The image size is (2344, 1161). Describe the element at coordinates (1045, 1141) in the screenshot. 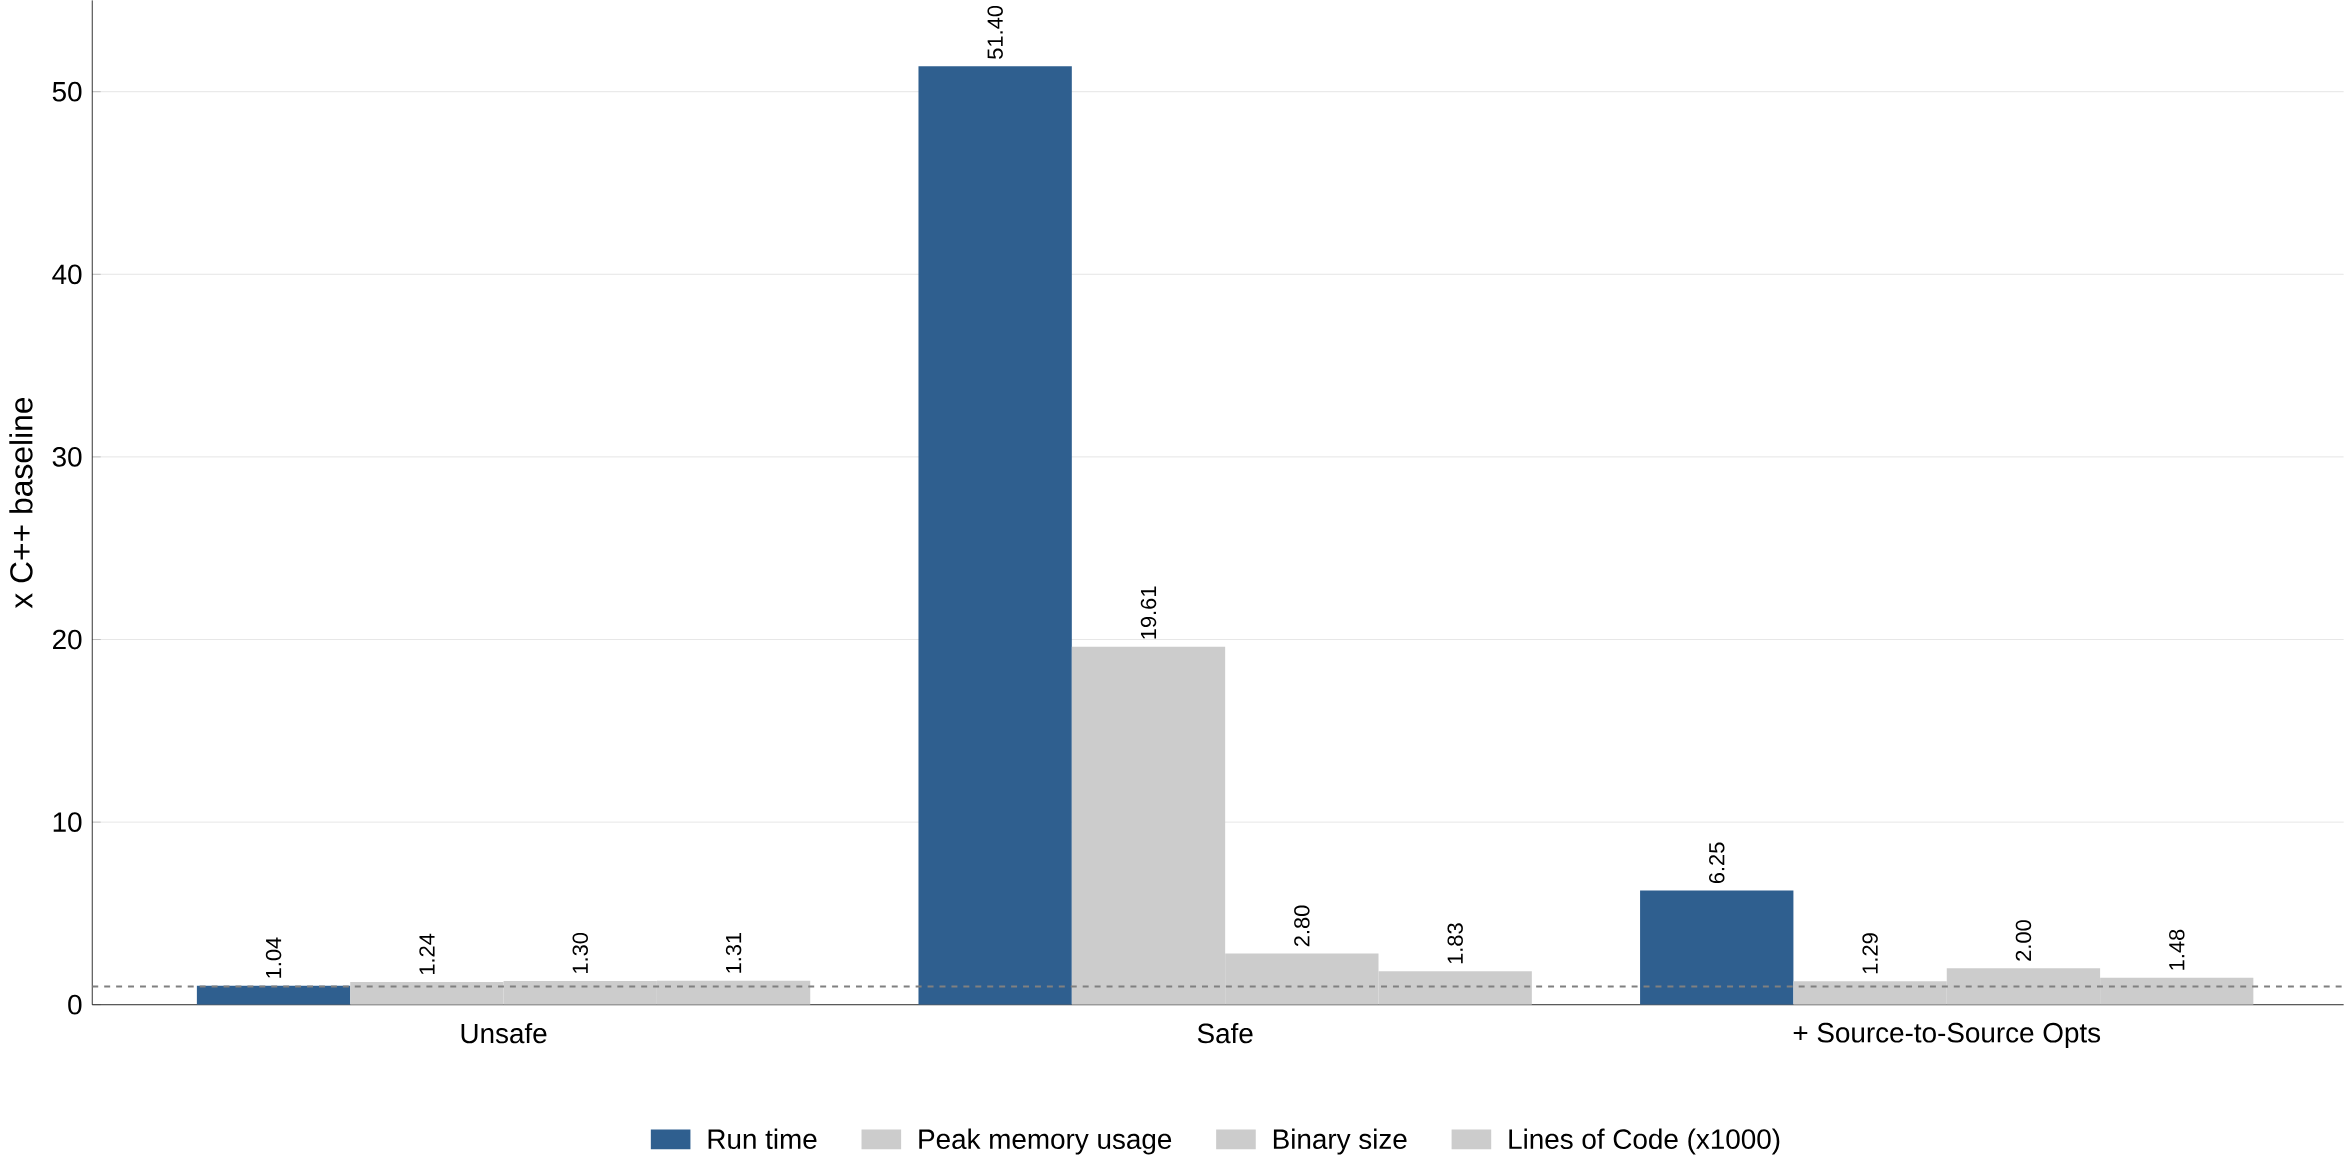

I see `legend-label: Peak memory usage` at that location.